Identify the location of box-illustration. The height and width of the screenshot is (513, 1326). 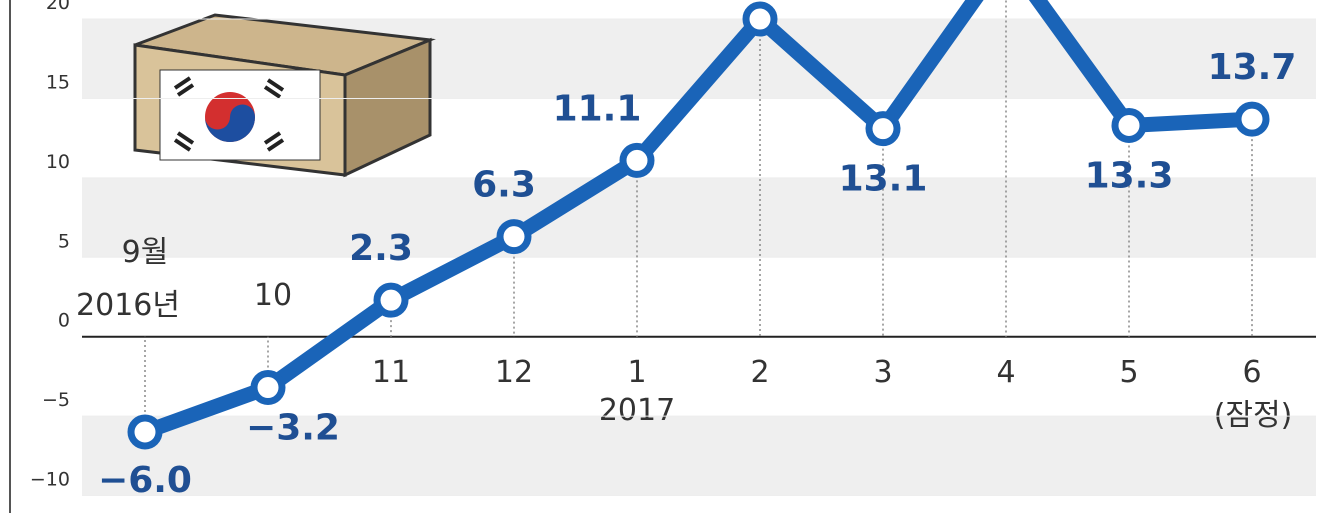
(284, 95).